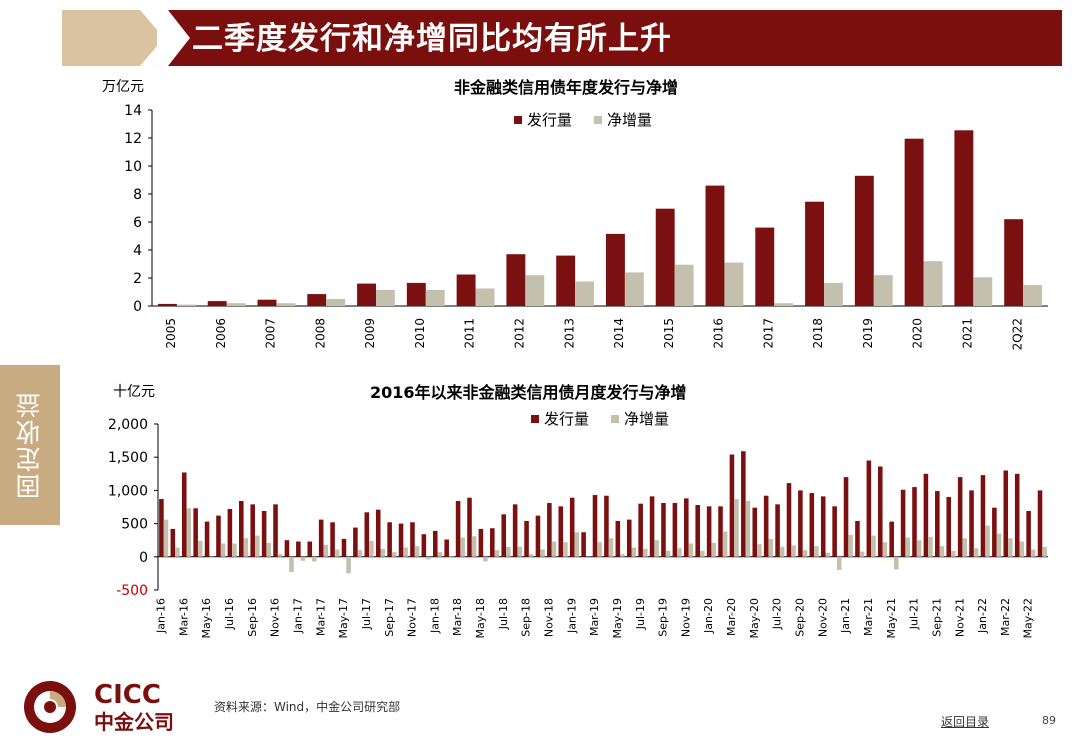 This screenshot has width=1080, height=755. I want to click on chart1-x-tick-label: 2008, so click(320, 333).